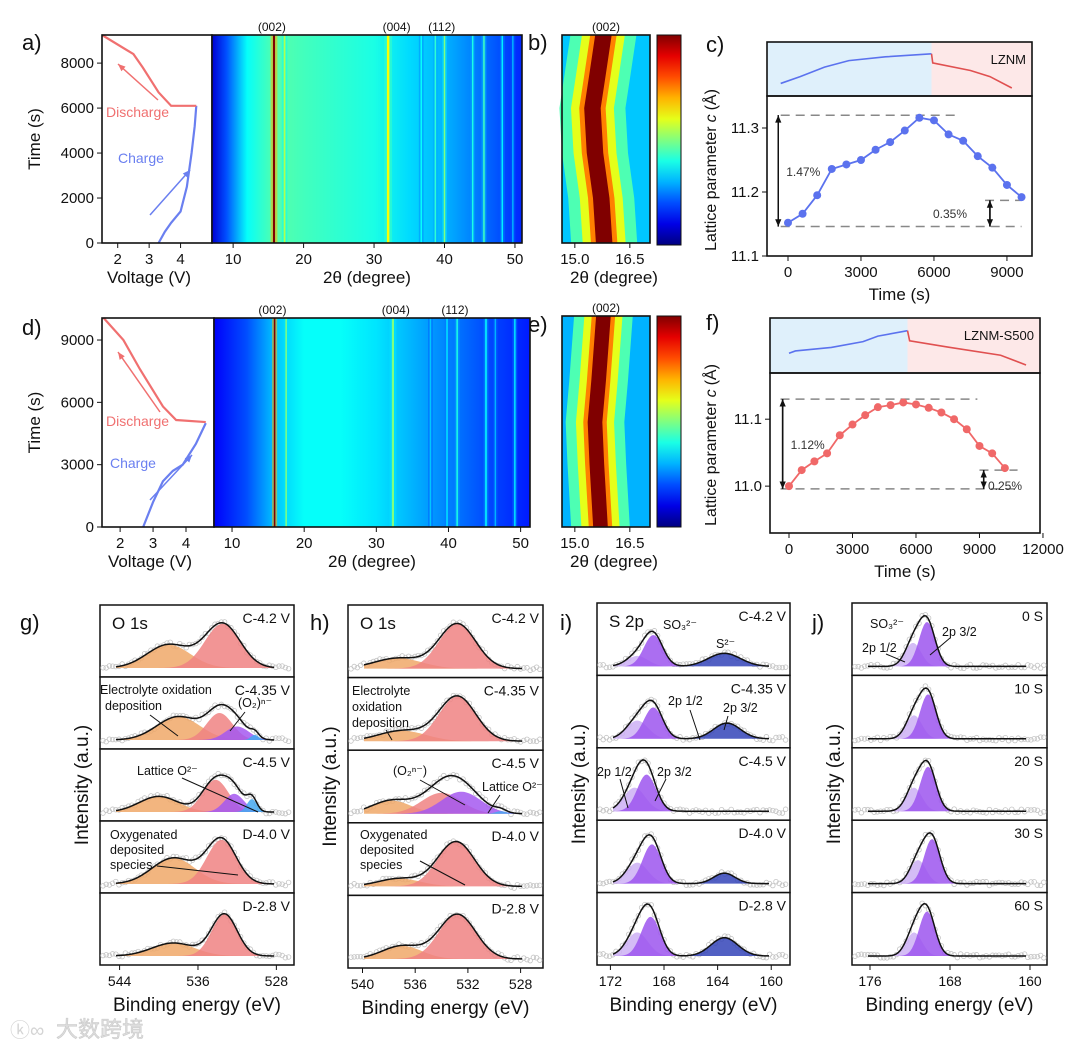 This screenshot has height=1049, width=1080. Describe the element at coordinates (1006, 272) in the screenshot. I see `x-tick-label: 9000` at that location.